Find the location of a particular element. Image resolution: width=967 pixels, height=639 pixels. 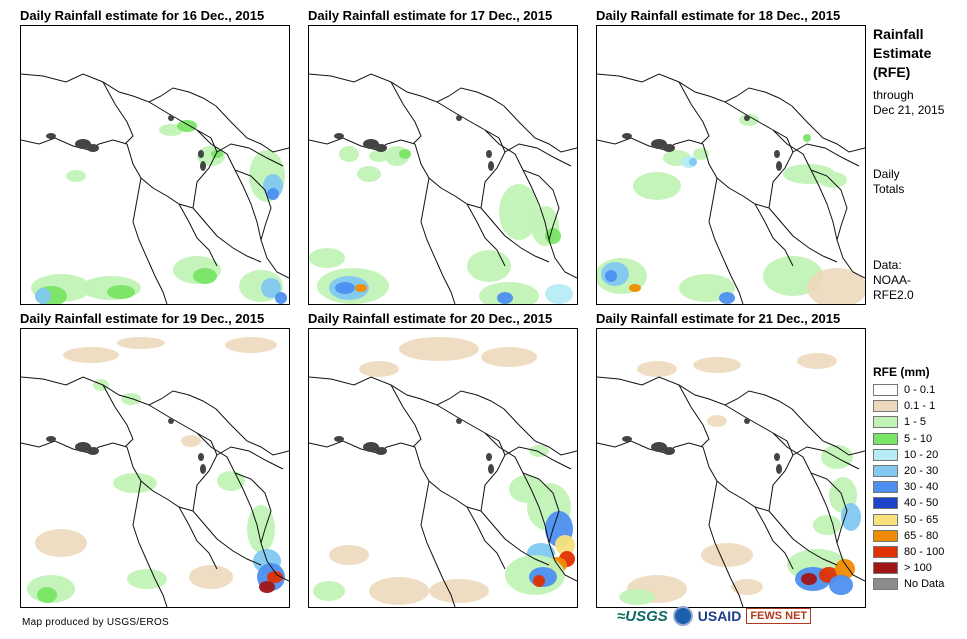

legend-title: RFE (mm) is located at coordinates (901, 372).